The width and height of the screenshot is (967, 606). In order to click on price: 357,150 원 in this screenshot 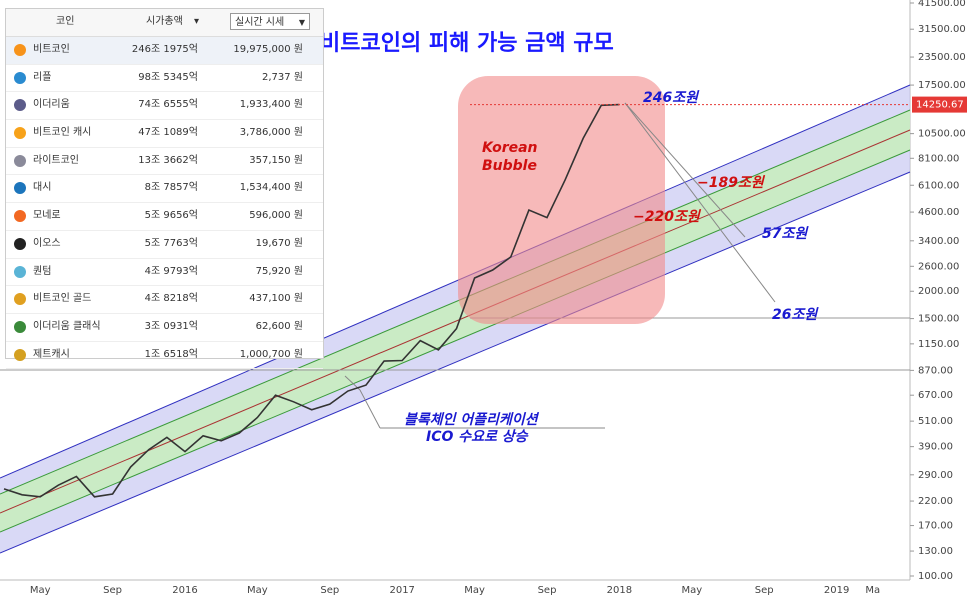, I will do `click(276, 160)`.